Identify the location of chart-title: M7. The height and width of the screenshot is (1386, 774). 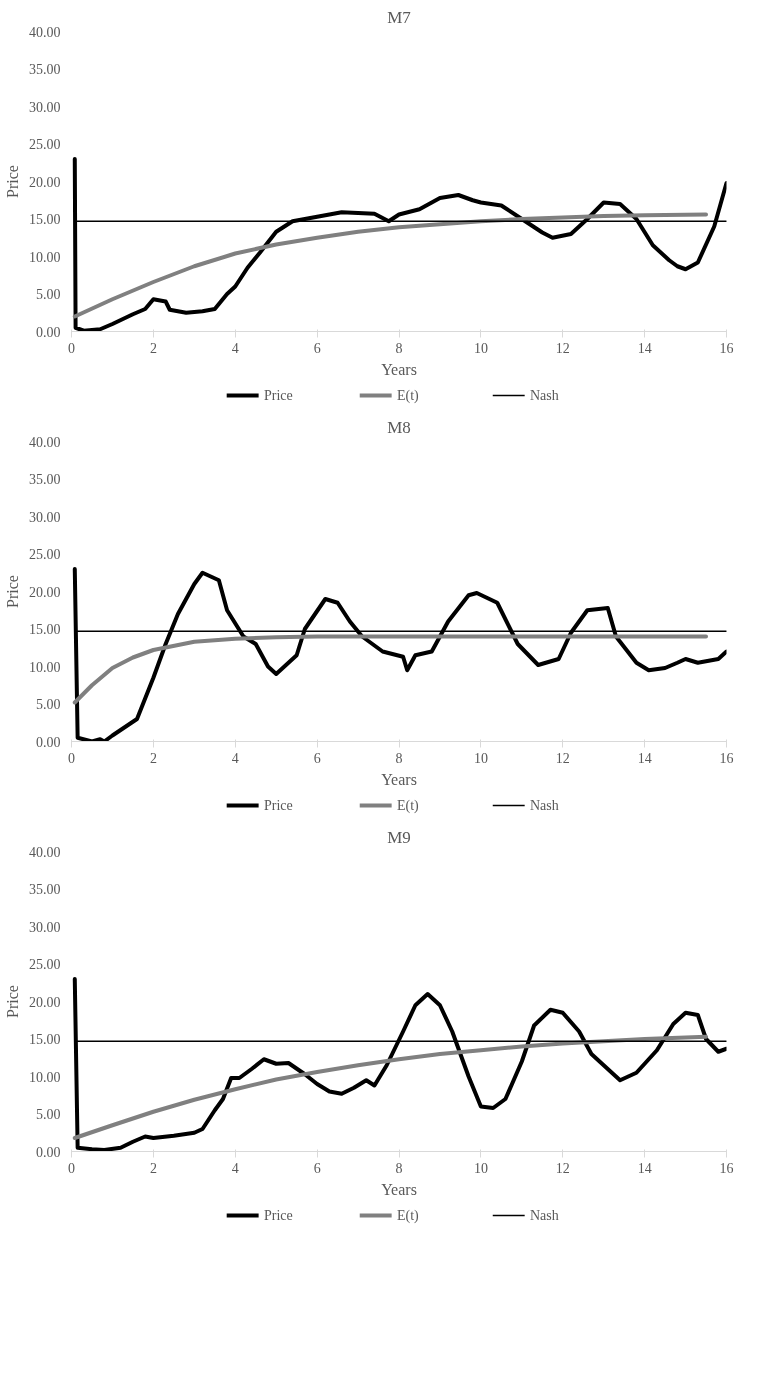
(399, 17).